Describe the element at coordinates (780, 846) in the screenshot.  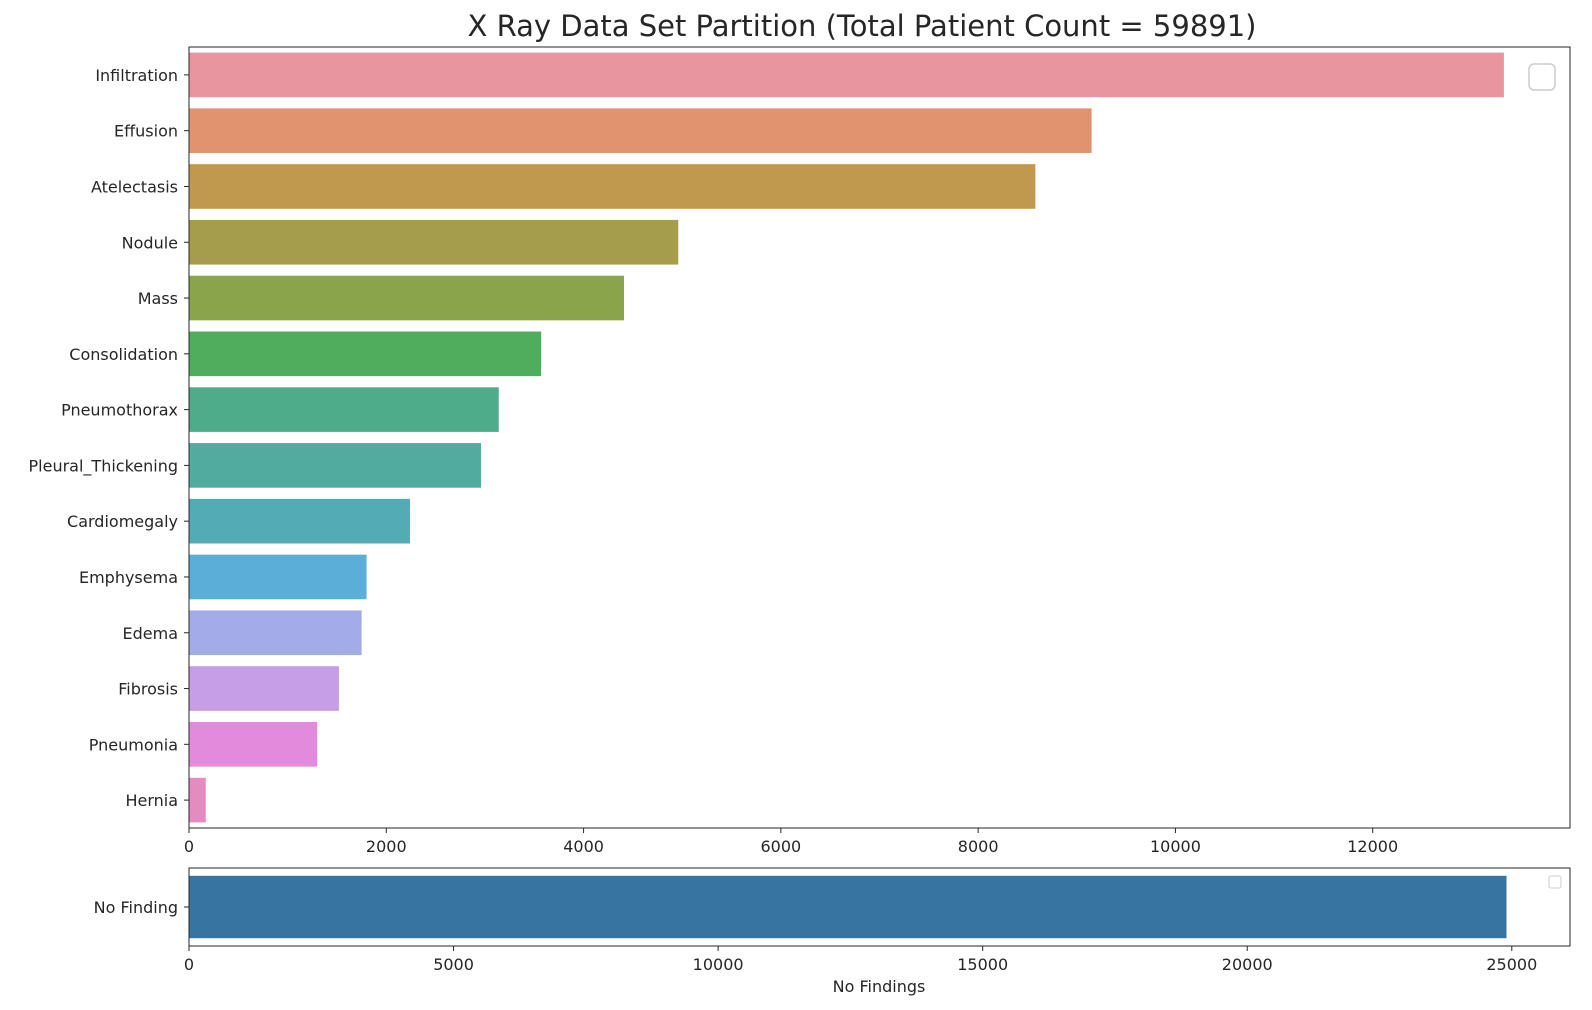
I see `x-tick-label-6000: 6000` at that location.